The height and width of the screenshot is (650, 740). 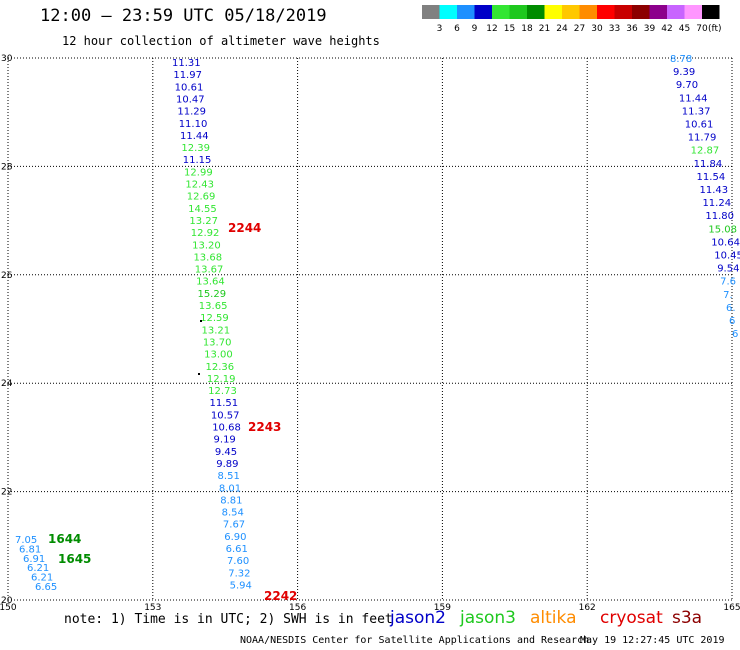 I want to click on wave-height-value: 6.91, so click(x=34, y=559).